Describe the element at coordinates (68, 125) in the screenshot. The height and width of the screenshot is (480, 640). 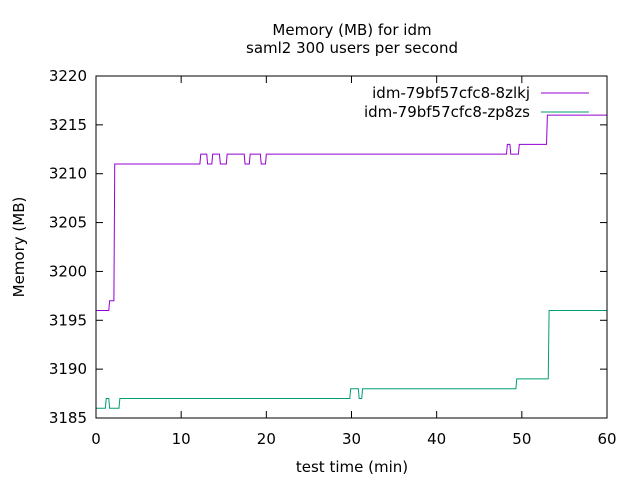
I see `y-tick-label: 3215` at that location.